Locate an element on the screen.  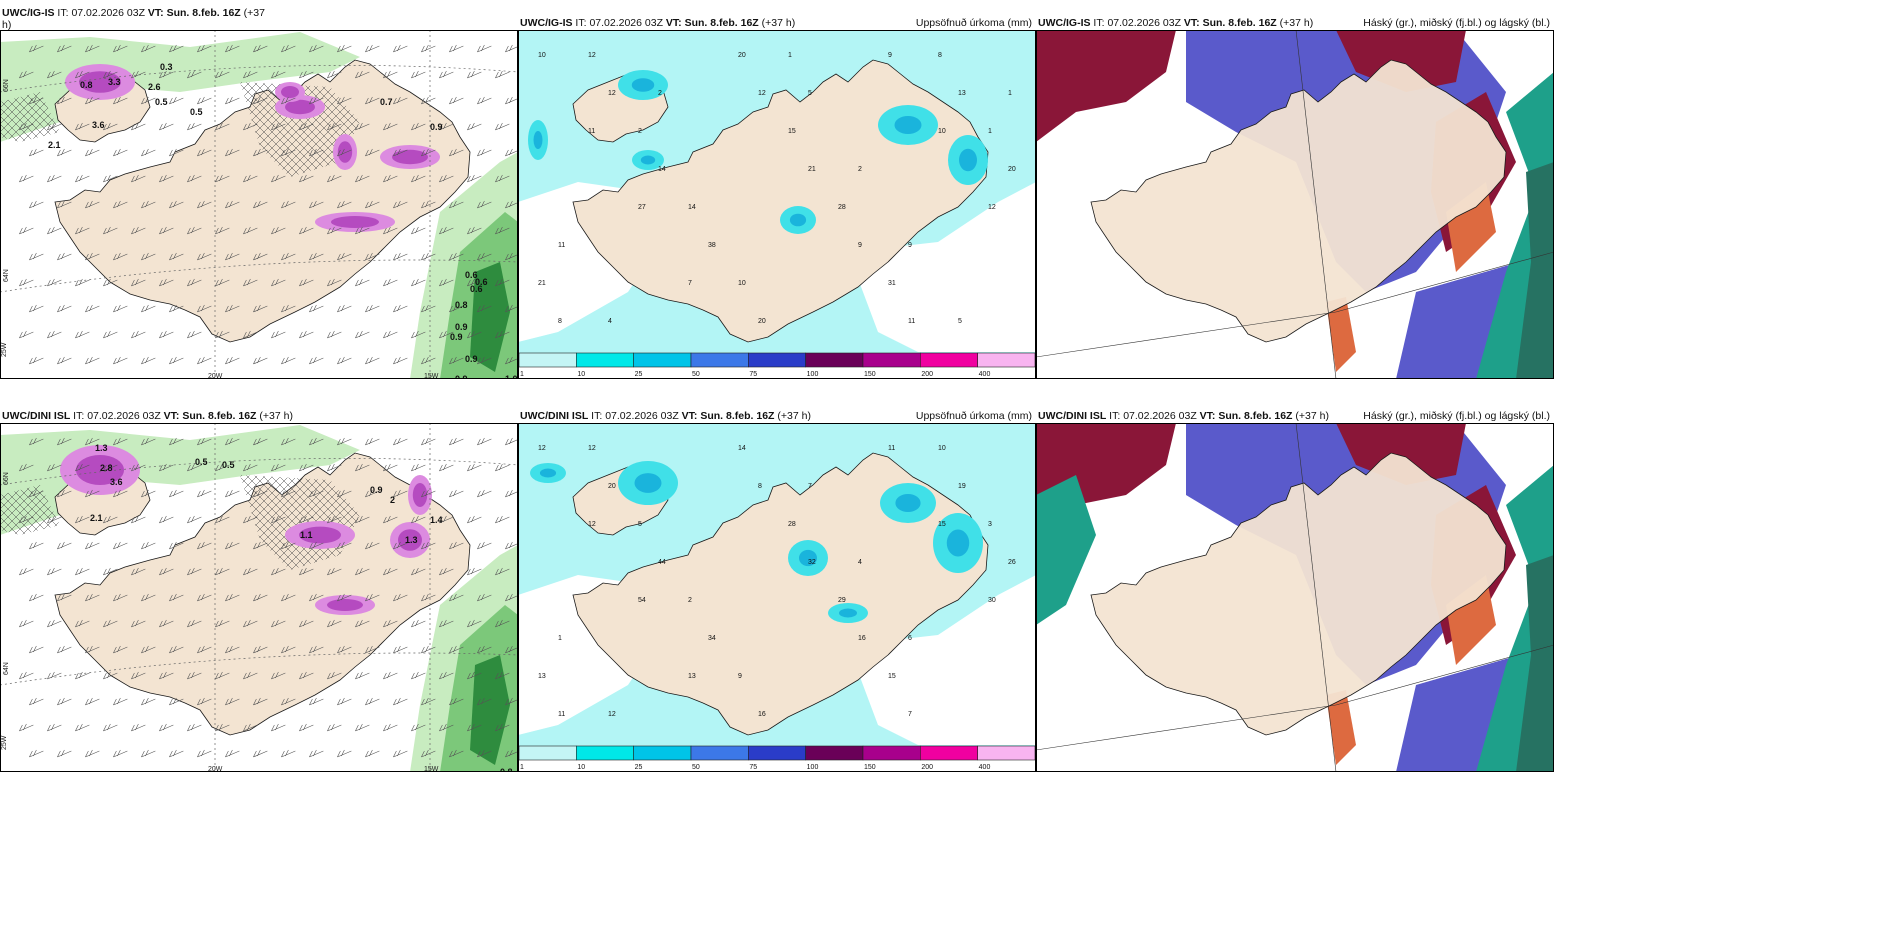
axis-label: 64N is located at coordinates (6, 668).